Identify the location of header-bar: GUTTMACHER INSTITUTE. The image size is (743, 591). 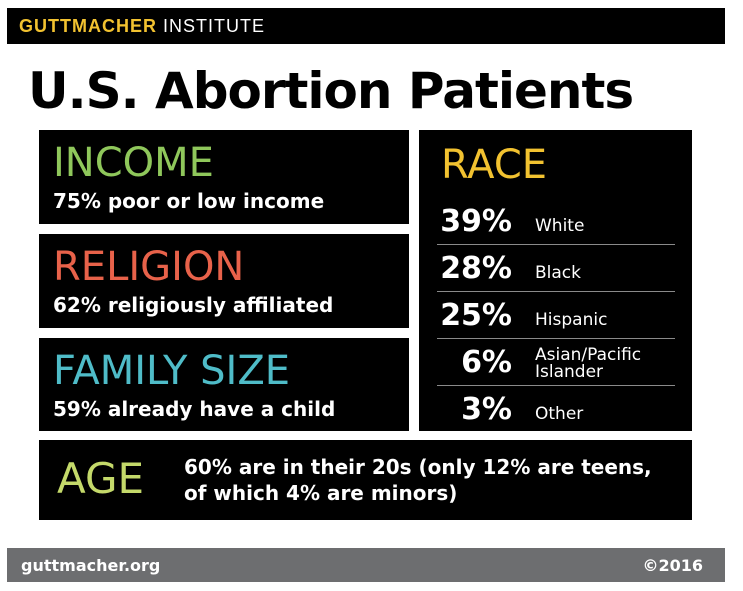
(366, 26).